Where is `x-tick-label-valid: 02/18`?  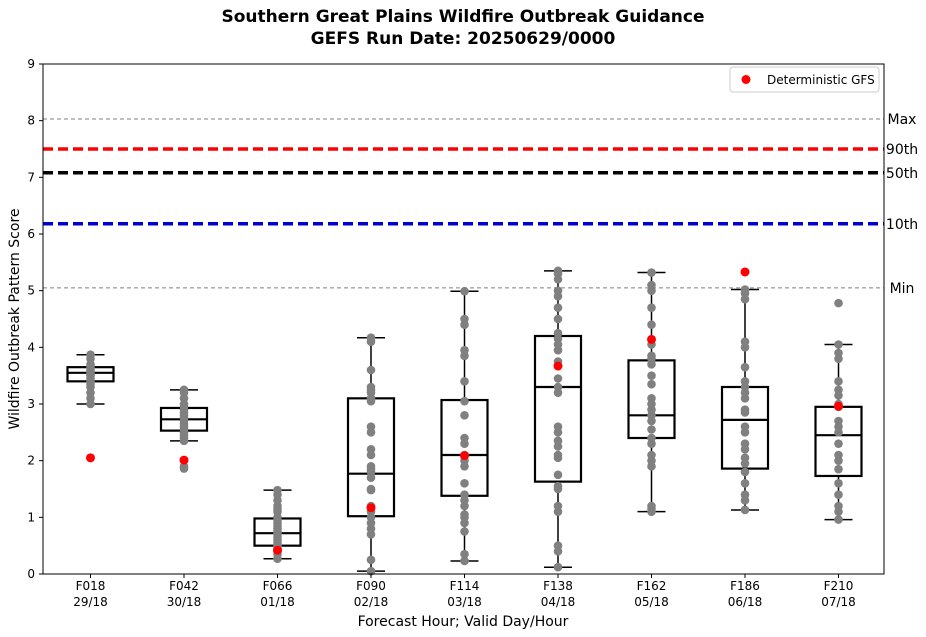 x-tick-label-valid: 02/18 is located at coordinates (371, 602).